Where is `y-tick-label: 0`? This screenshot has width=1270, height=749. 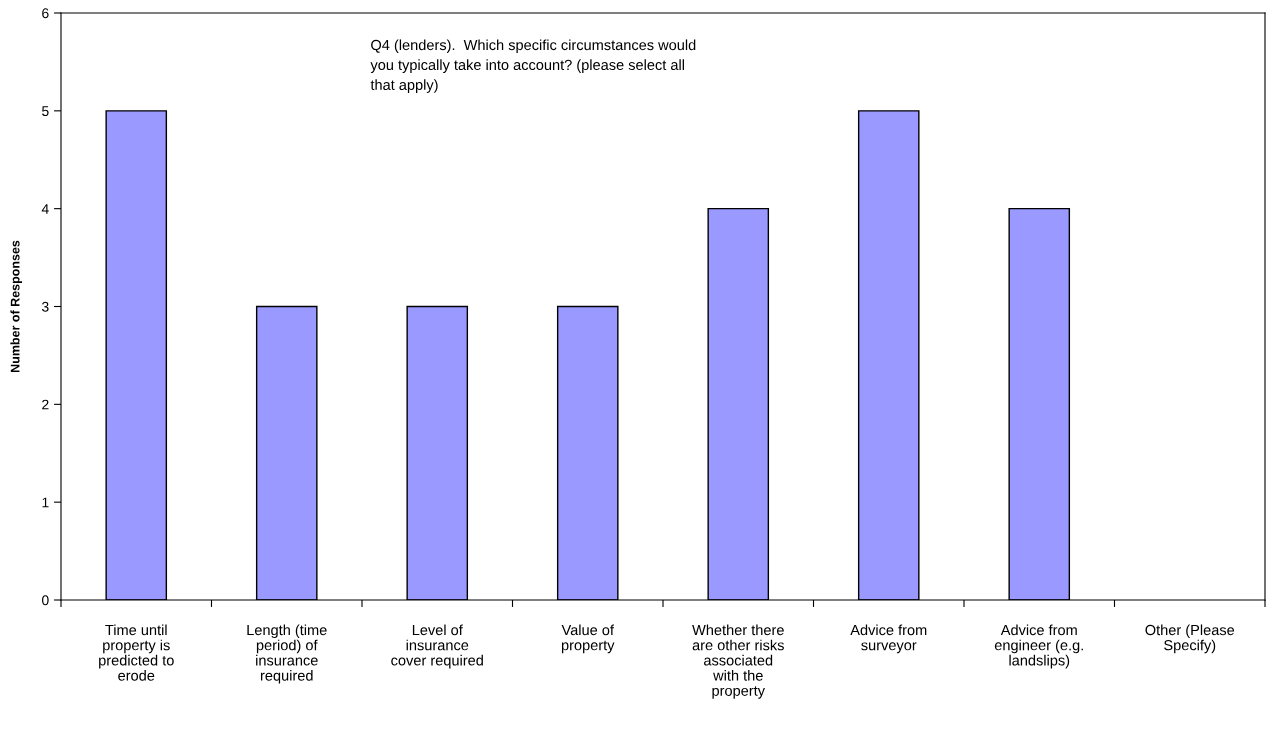 y-tick-label: 0 is located at coordinates (45, 600).